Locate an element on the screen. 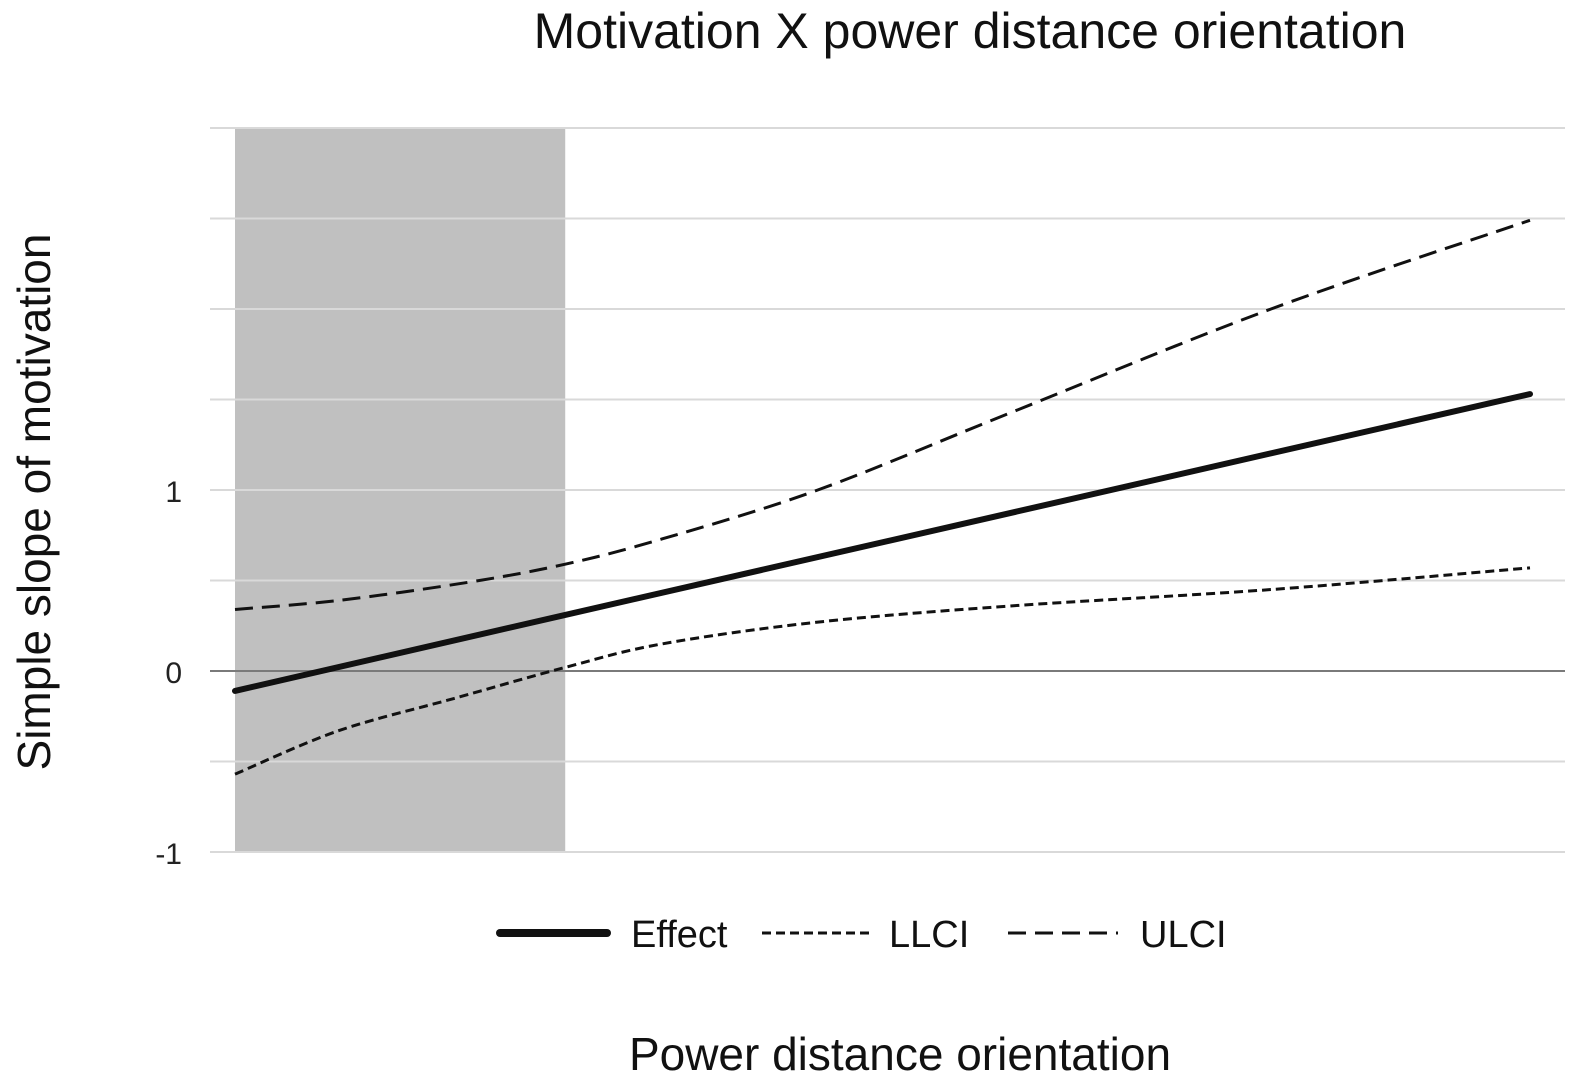 This screenshot has height=1085, width=1570. chart-title: Motivation X power distance orientation is located at coordinates (970, 31).